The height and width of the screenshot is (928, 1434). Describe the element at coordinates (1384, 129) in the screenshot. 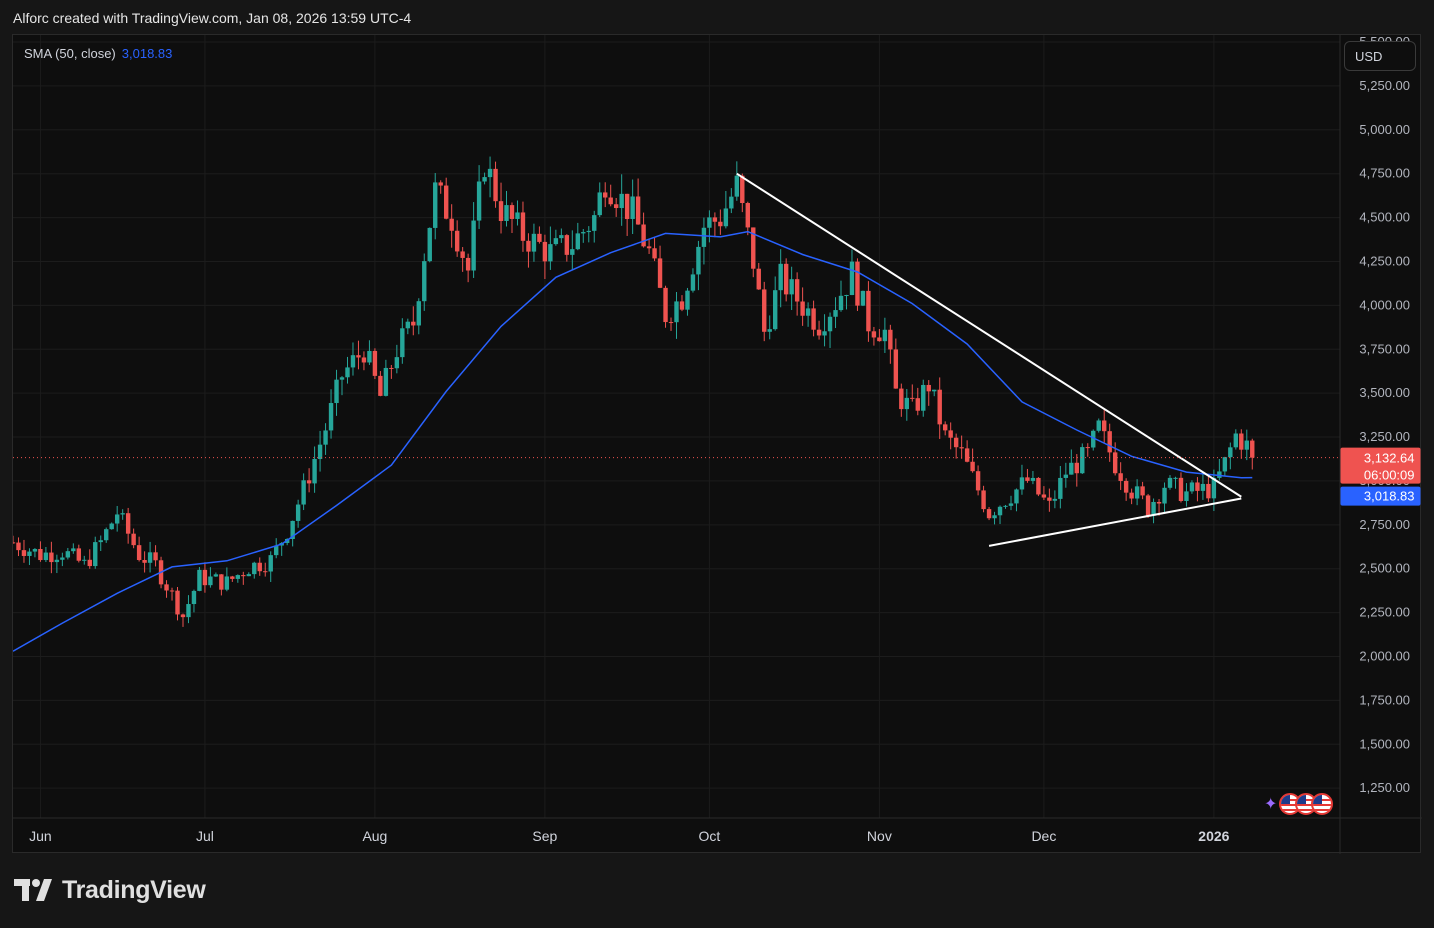

I see `y-tick-label: 5,000.00` at that location.